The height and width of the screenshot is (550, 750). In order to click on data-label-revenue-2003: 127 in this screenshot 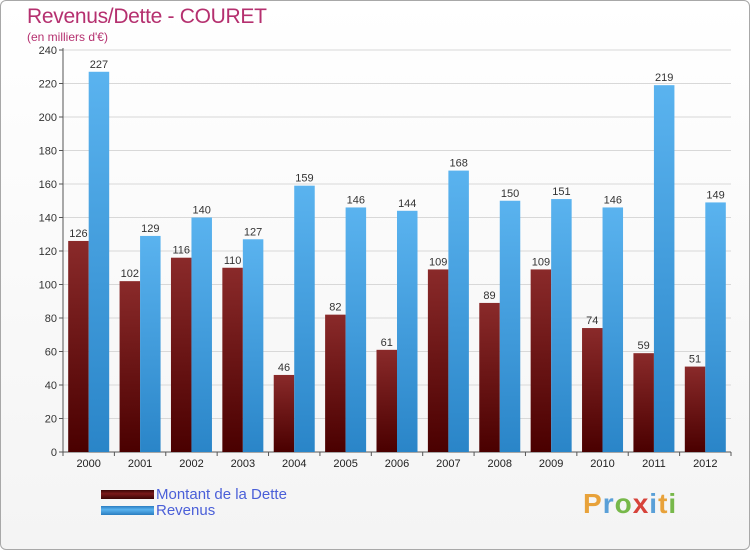, I will do `click(253, 232)`.